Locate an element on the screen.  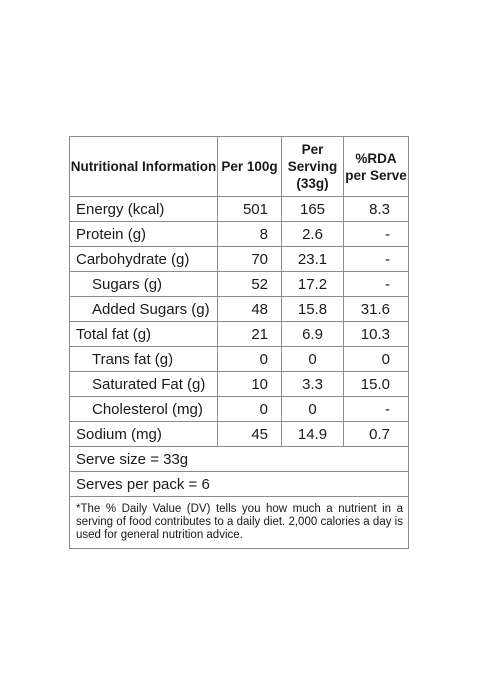
serve-size: Serve size = 33g is located at coordinates (239, 459).